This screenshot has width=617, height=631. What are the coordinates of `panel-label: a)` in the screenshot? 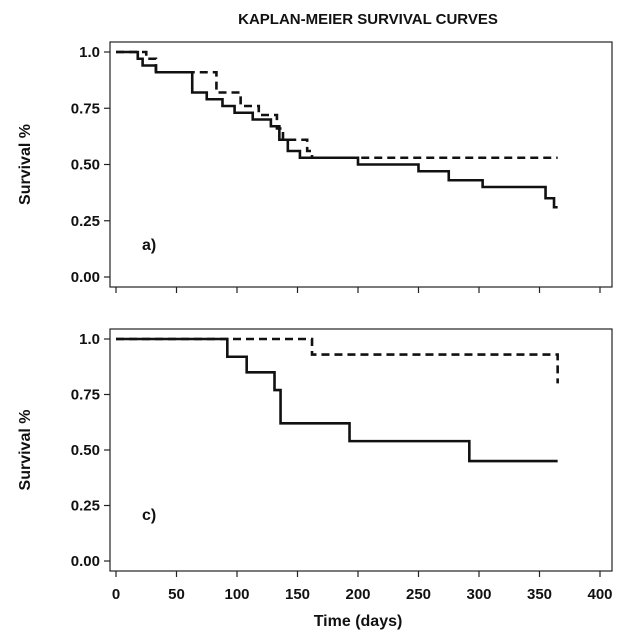 It's located at (149, 245).